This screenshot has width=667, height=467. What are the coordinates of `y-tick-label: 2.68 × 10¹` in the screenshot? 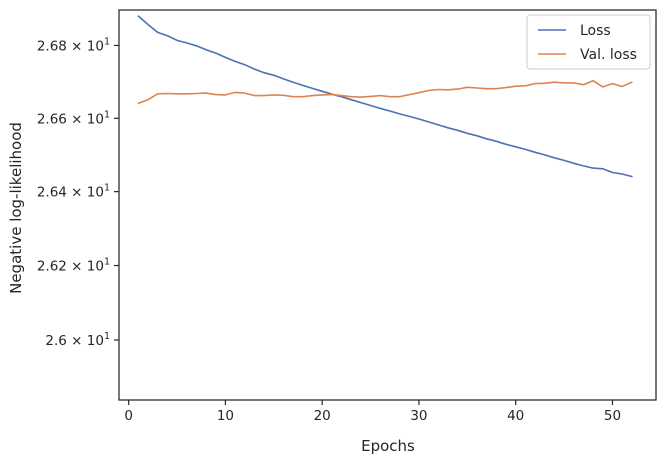 It's located at (73, 45).